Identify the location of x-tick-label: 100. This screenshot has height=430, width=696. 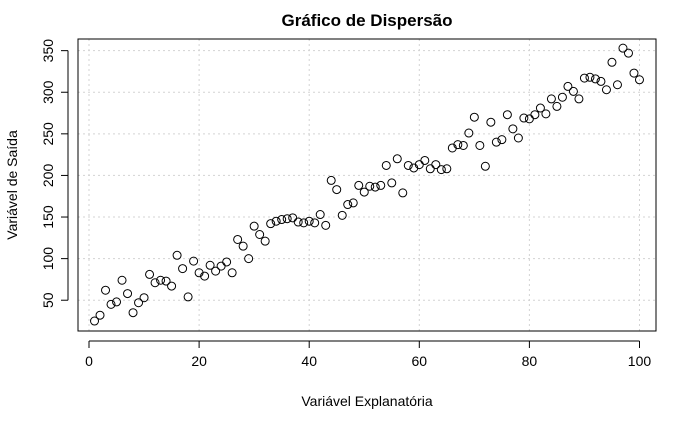
(640, 361).